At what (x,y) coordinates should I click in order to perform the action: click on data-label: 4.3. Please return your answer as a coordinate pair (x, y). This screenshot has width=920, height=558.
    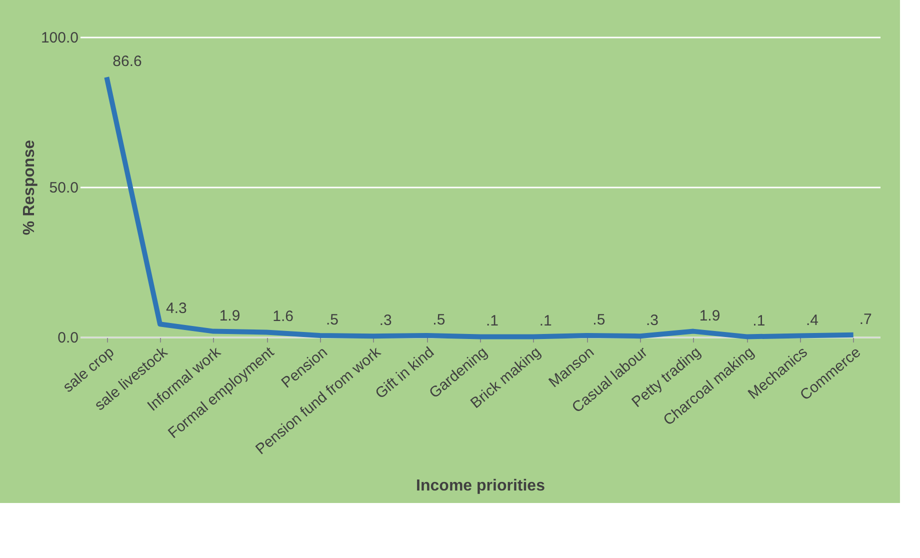
    Looking at the image, I should click on (176, 309).